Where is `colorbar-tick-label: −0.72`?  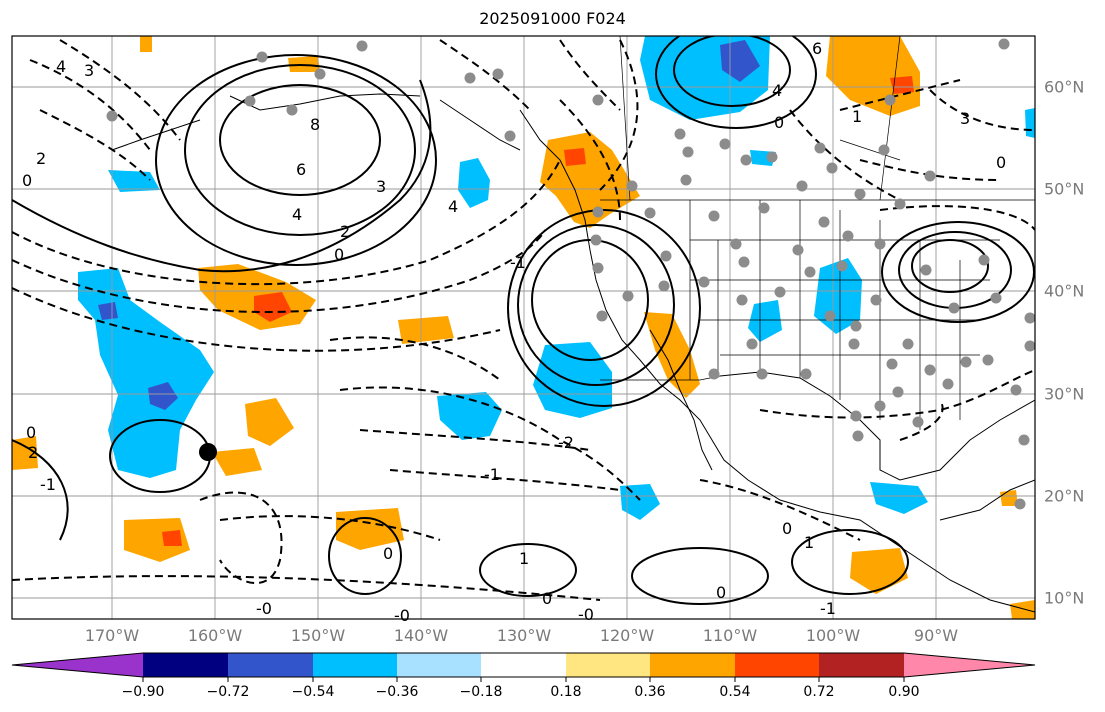
colorbar-tick-label: −0.72 is located at coordinates (228, 692).